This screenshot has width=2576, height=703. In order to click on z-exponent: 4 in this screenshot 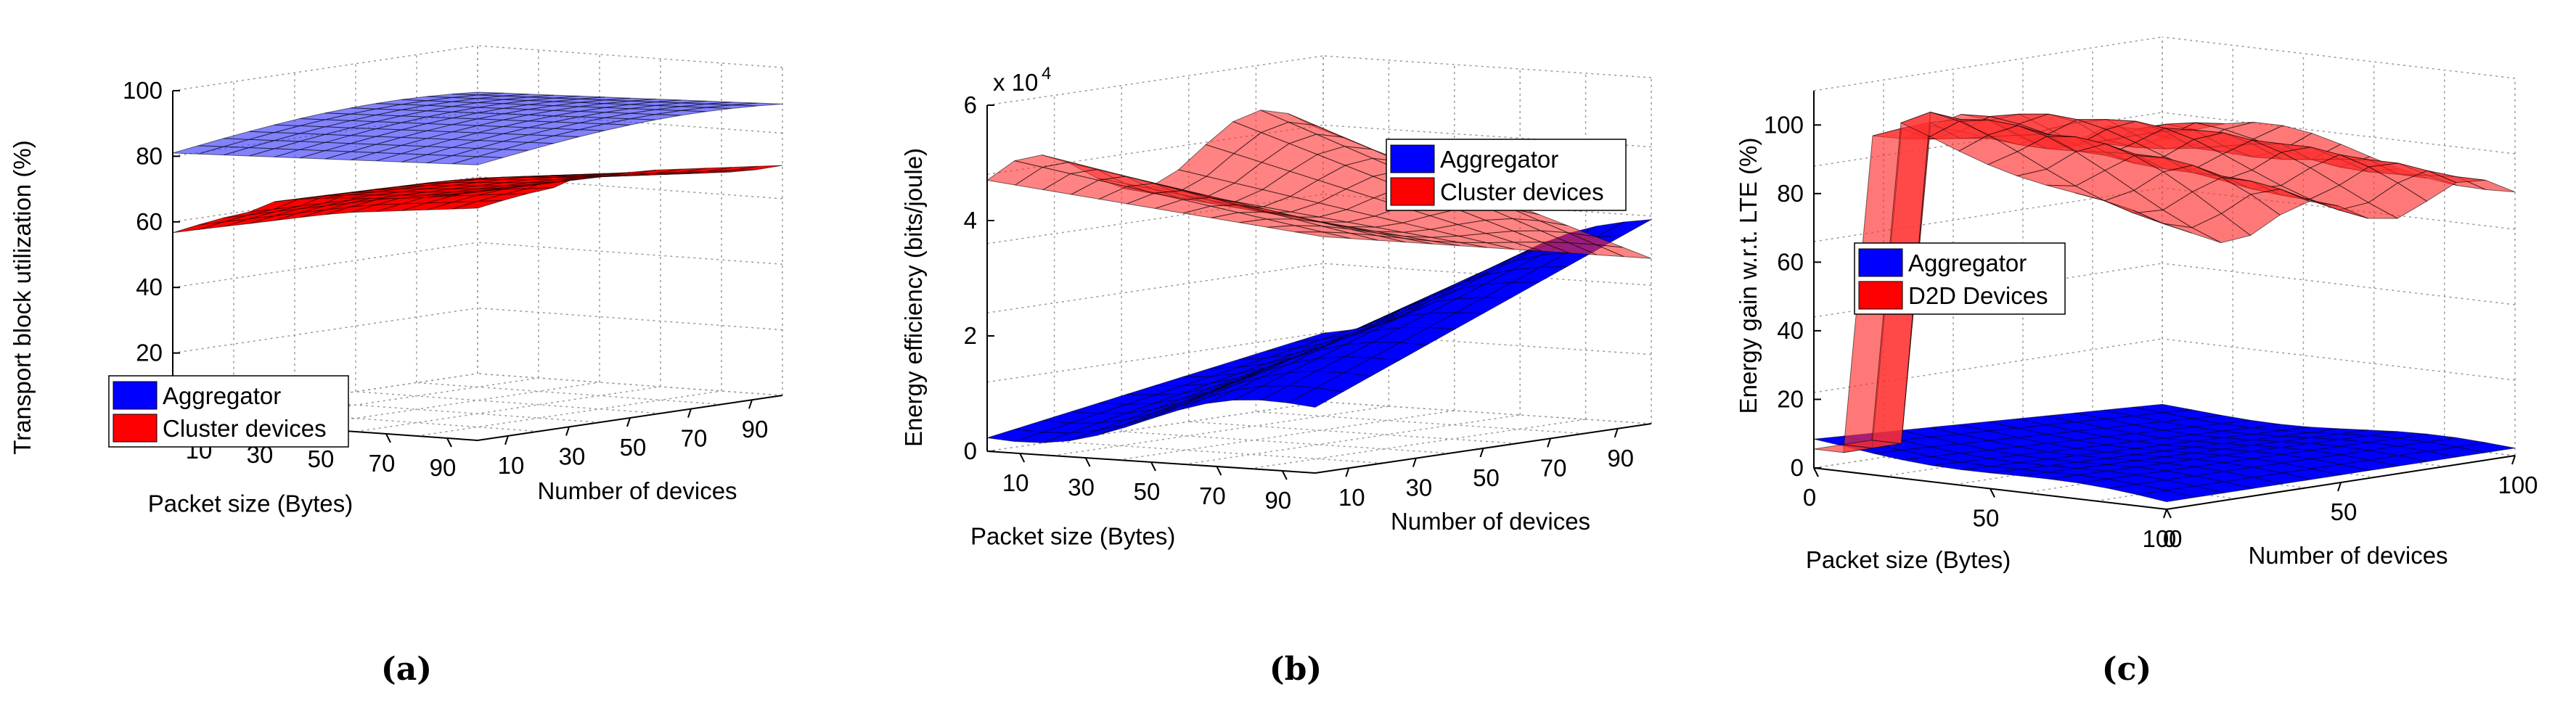, I will do `click(1046, 73)`.